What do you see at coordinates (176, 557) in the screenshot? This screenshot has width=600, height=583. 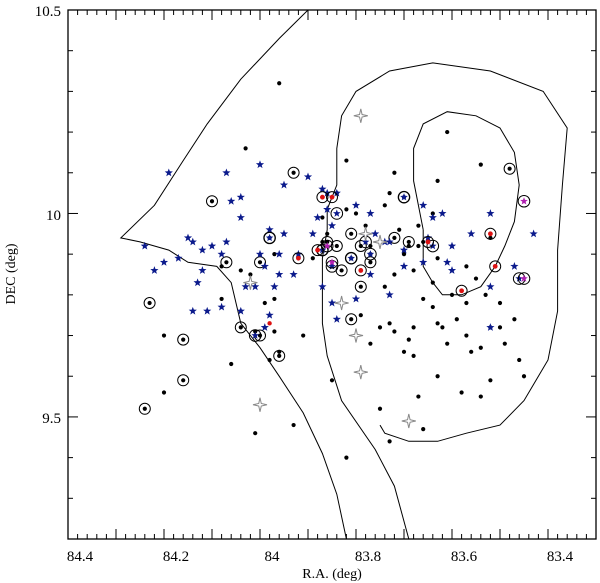 I see `x-tick-label: 84.2` at bounding box center [176, 557].